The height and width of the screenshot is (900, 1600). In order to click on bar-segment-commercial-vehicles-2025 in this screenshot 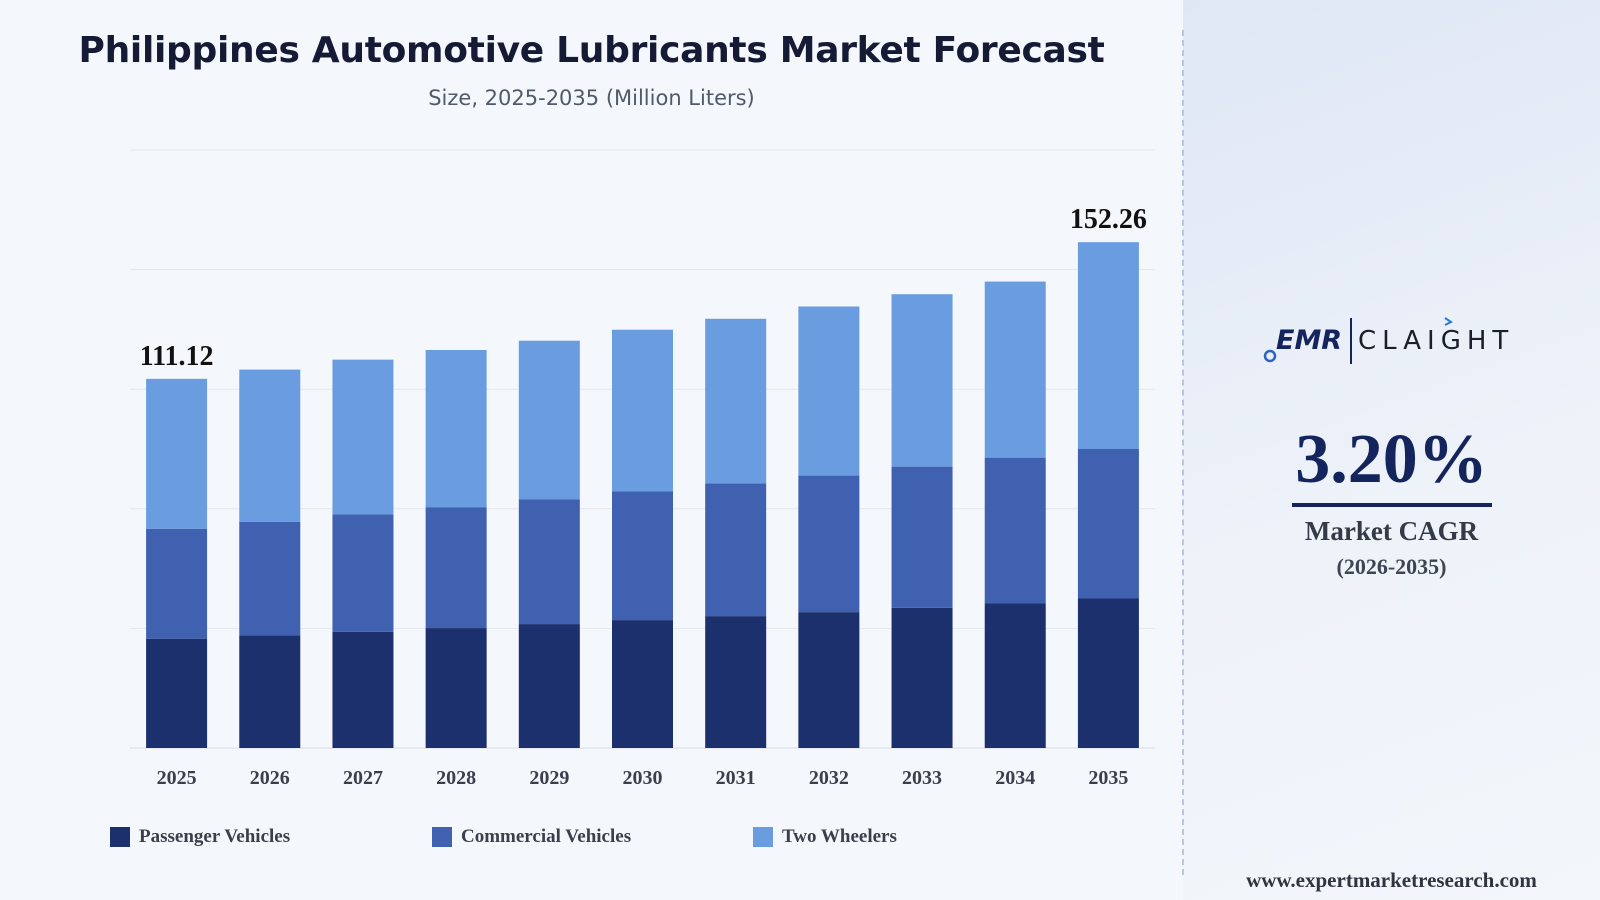, I will do `click(177, 583)`.